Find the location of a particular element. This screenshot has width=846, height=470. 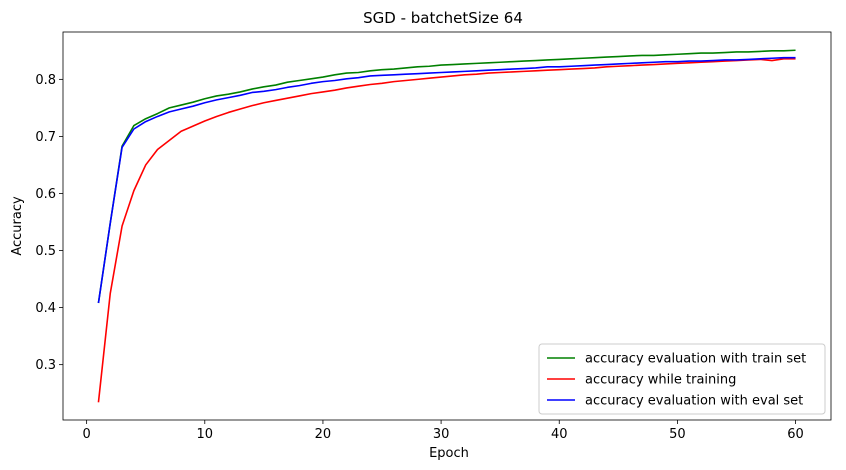

x-tick-label: 50 is located at coordinates (677, 434).